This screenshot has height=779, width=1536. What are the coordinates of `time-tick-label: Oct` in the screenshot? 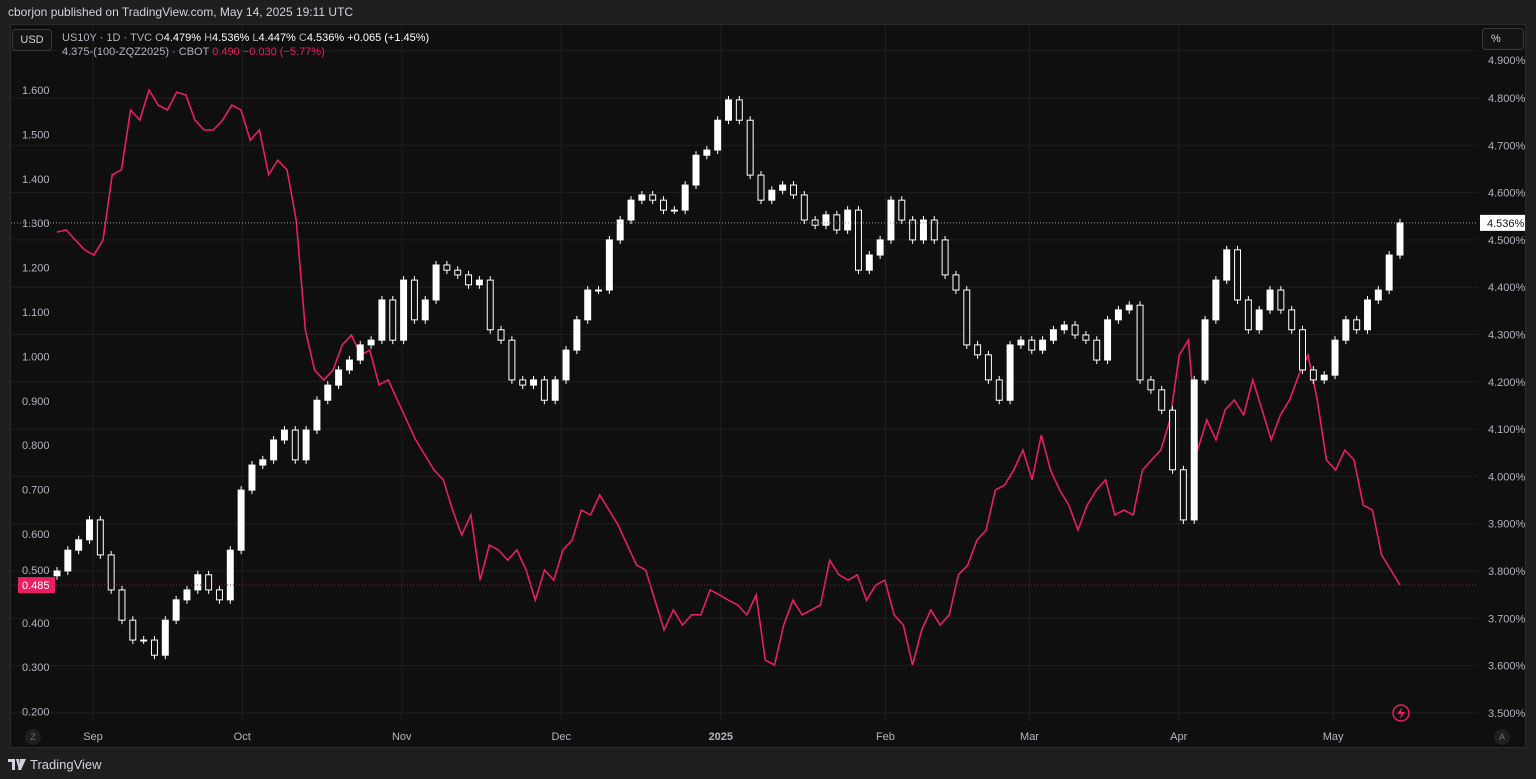 It's located at (242, 737).